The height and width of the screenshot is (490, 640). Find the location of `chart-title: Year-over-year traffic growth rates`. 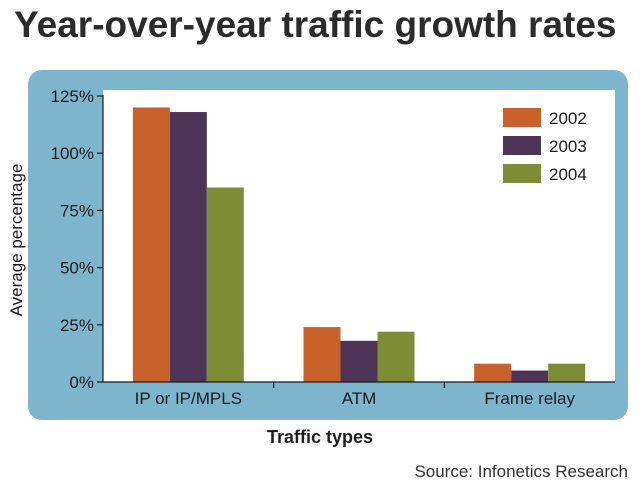

chart-title: Year-over-year traffic growth rates is located at coordinates (315, 24).